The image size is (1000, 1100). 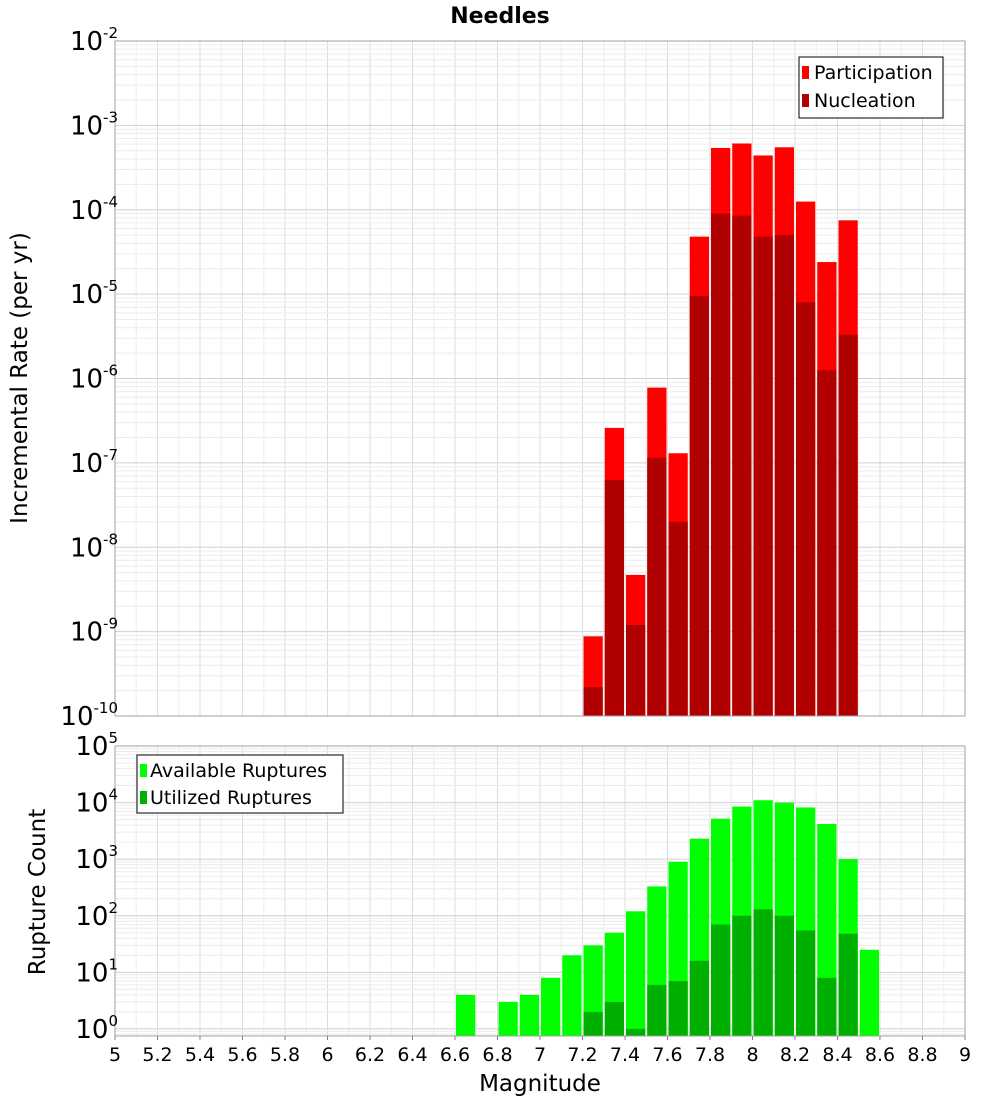 What do you see at coordinates (96, 1028) in the screenshot?
I see `y-tick-label: 10⁰` at bounding box center [96, 1028].